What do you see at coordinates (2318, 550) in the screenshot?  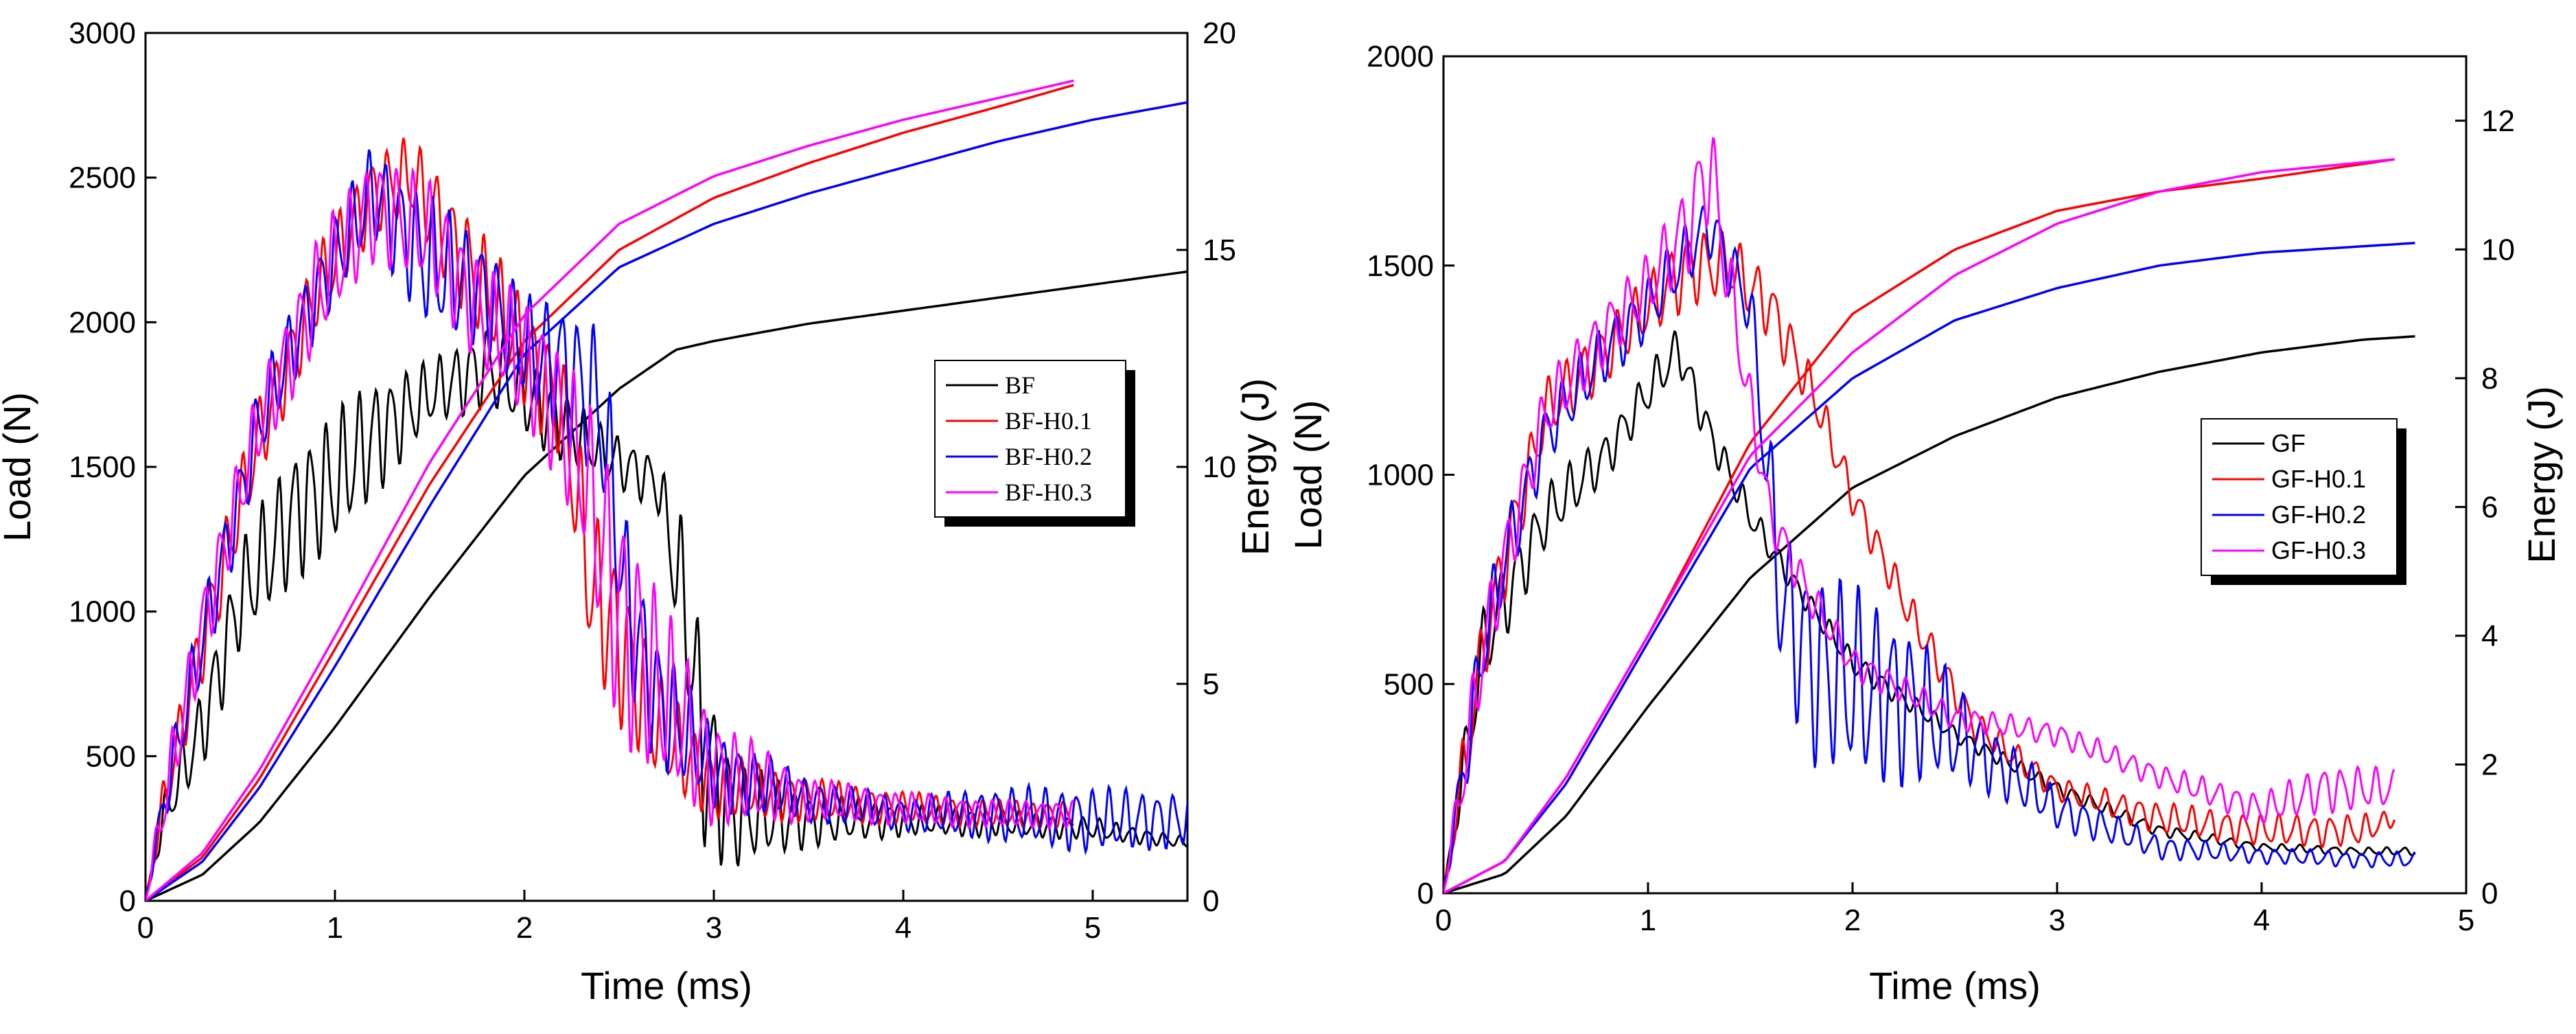 I see `legend-label: GF-H0.3` at bounding box center [2318, 550].